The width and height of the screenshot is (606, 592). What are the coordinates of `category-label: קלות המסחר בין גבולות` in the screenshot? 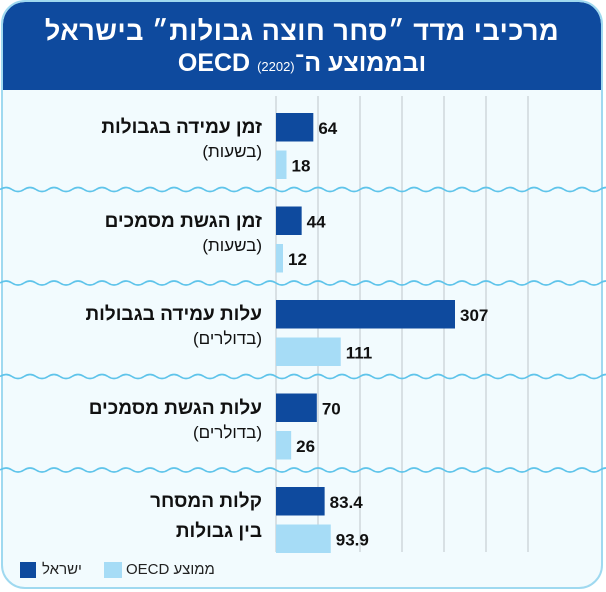 It's located at (206, 517).